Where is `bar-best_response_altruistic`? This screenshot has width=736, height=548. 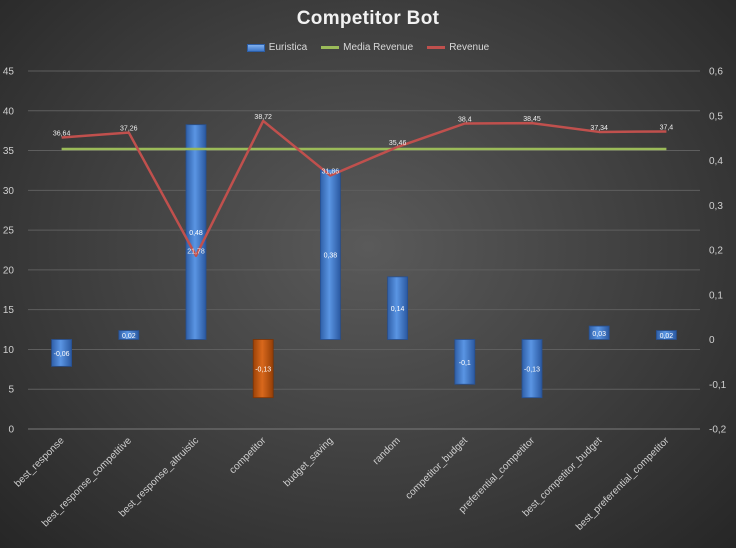
bar-best_response_altruistic is located at coordinates (196, 232).